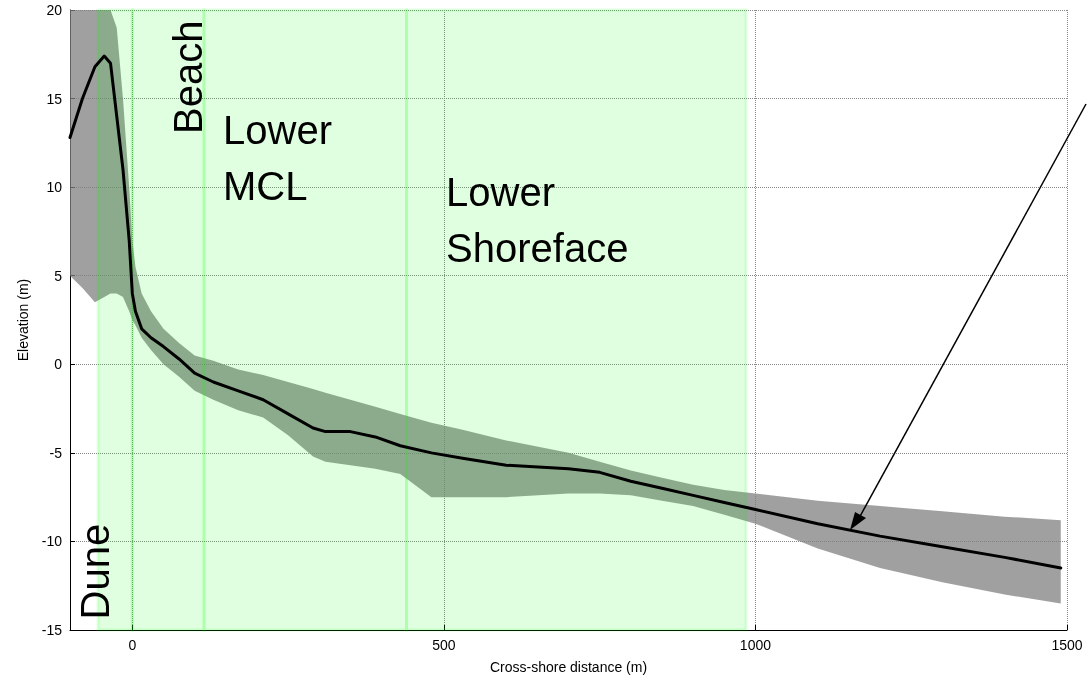  I want to click on y-tick-label: 15, so click(54, 98).